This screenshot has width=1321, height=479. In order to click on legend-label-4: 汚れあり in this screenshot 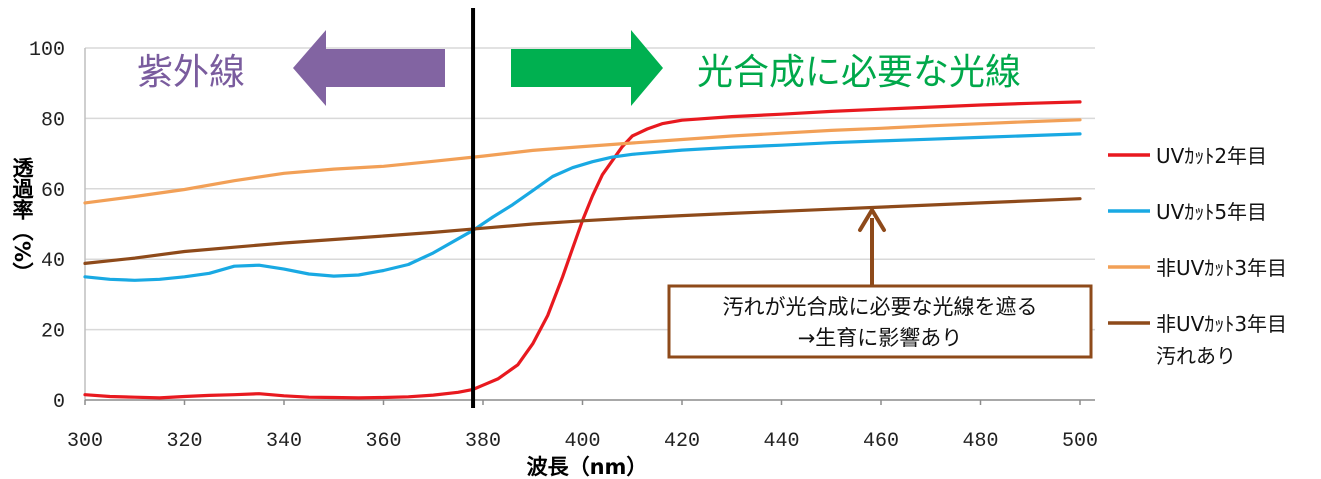, I will do `click(1196, 356)`.